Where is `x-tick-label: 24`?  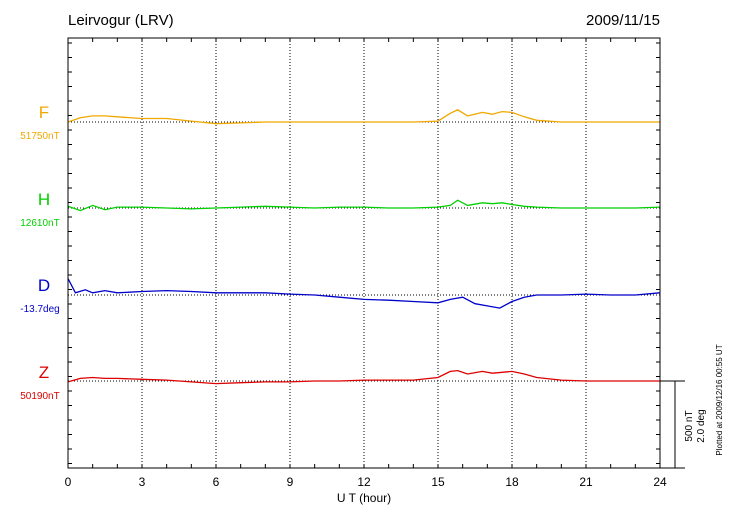
x-tick-label: 24 is located at coordinates (660, 482).